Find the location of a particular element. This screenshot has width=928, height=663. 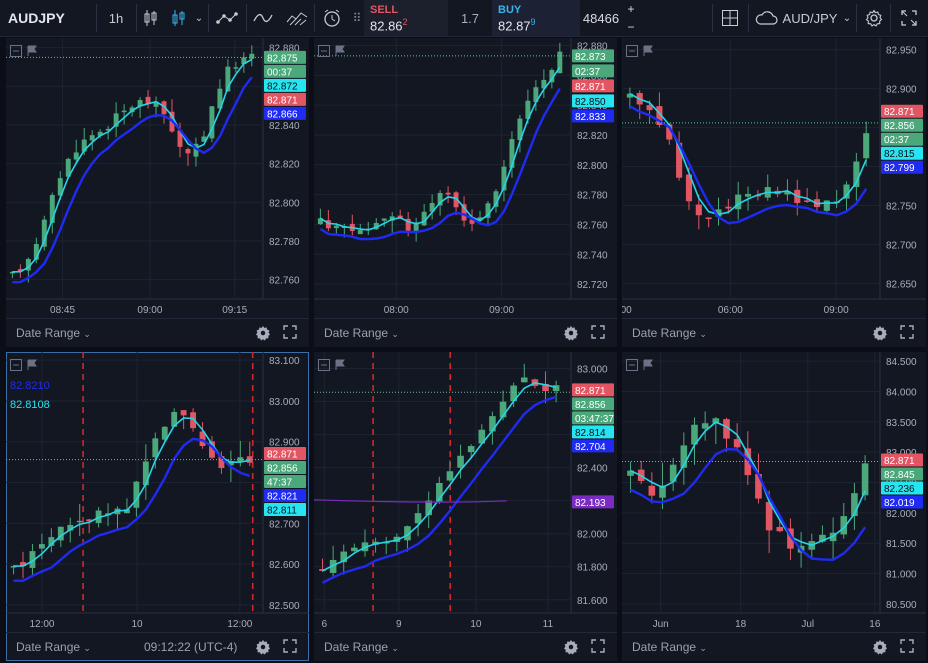

grid-layout-icon is located at coordinates (730, 18).